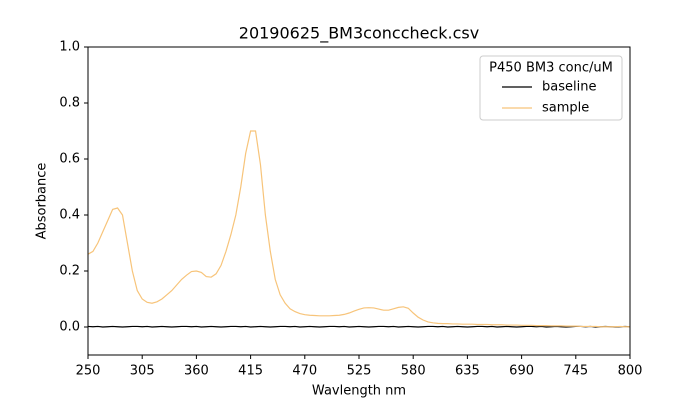  Describe the element at coordinates (69, 159) in the screenshot. I see `y-tick-label: 0.6` at that location.